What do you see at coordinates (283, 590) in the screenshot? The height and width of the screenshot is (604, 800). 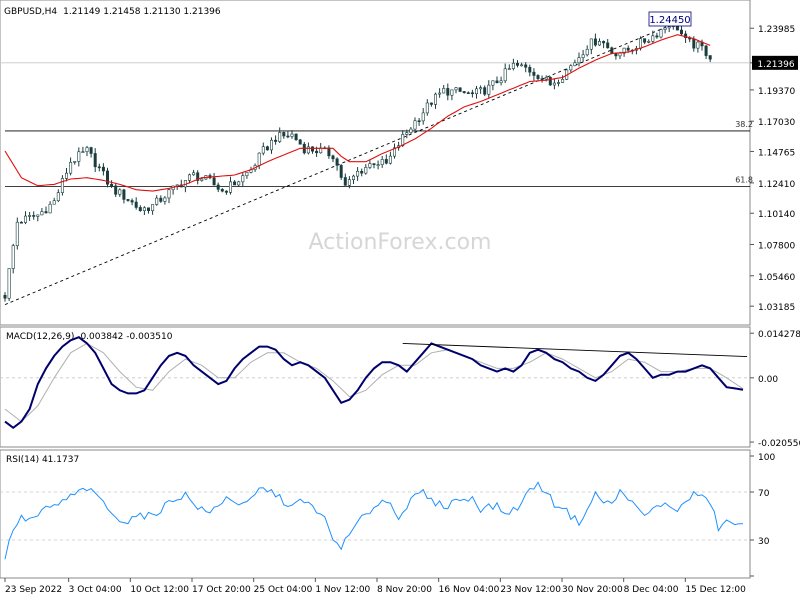 I see `time-axis-label: 25 Oct 04:00` at bounding box center [283, 590].